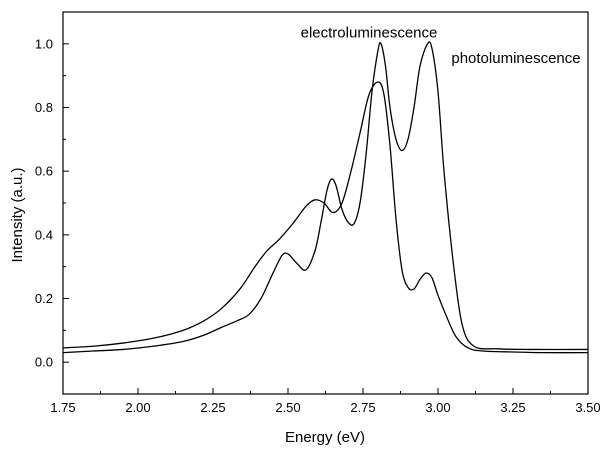 This screenshot has height=452, width=605. Describe the element at coordinates (44, 171) in the screenshot. I see `y-tick-label: 0.6` at that location.